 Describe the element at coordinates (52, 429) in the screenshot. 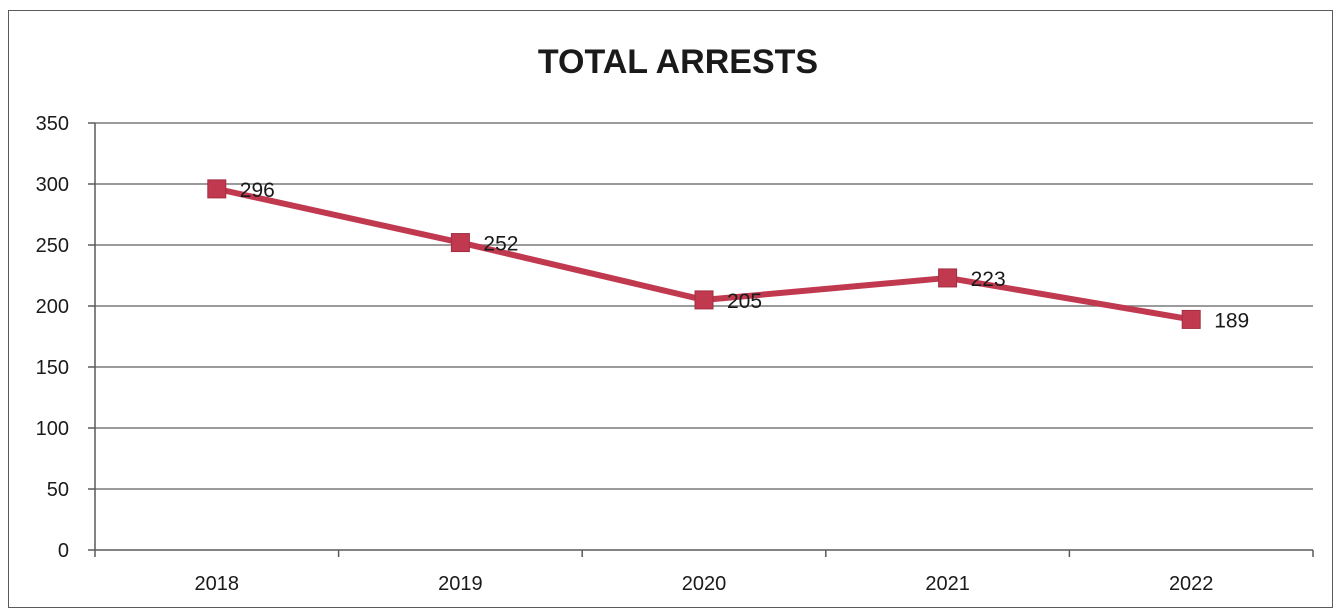

I see `y-tick-label: 100` at that location.